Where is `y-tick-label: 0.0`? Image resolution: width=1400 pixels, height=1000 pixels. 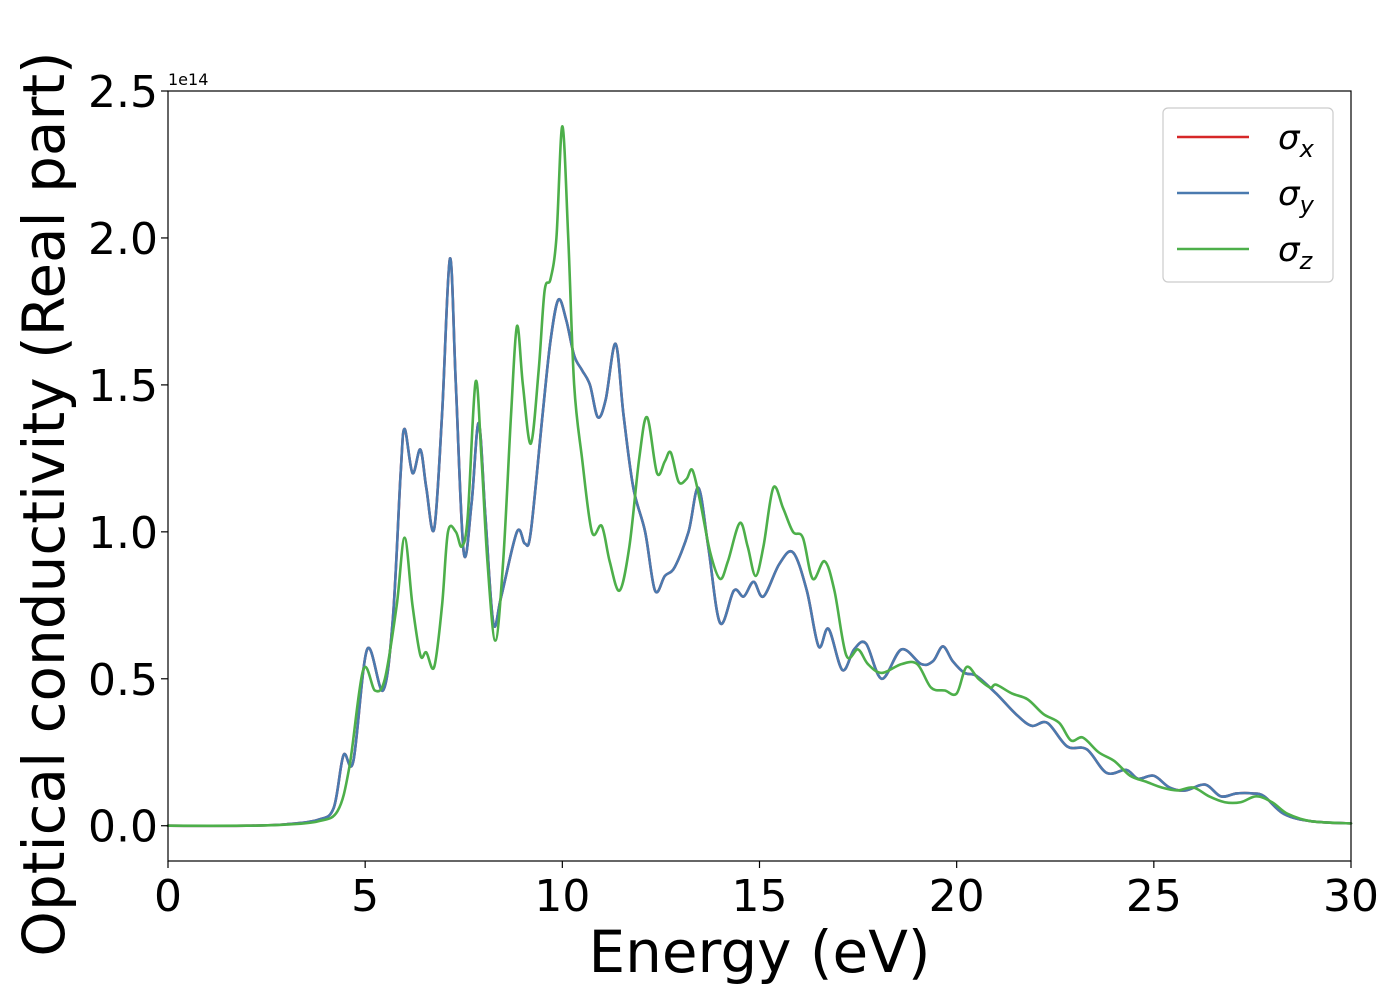 y-tick-label: 0.0 is located at coordinates (123, 827).